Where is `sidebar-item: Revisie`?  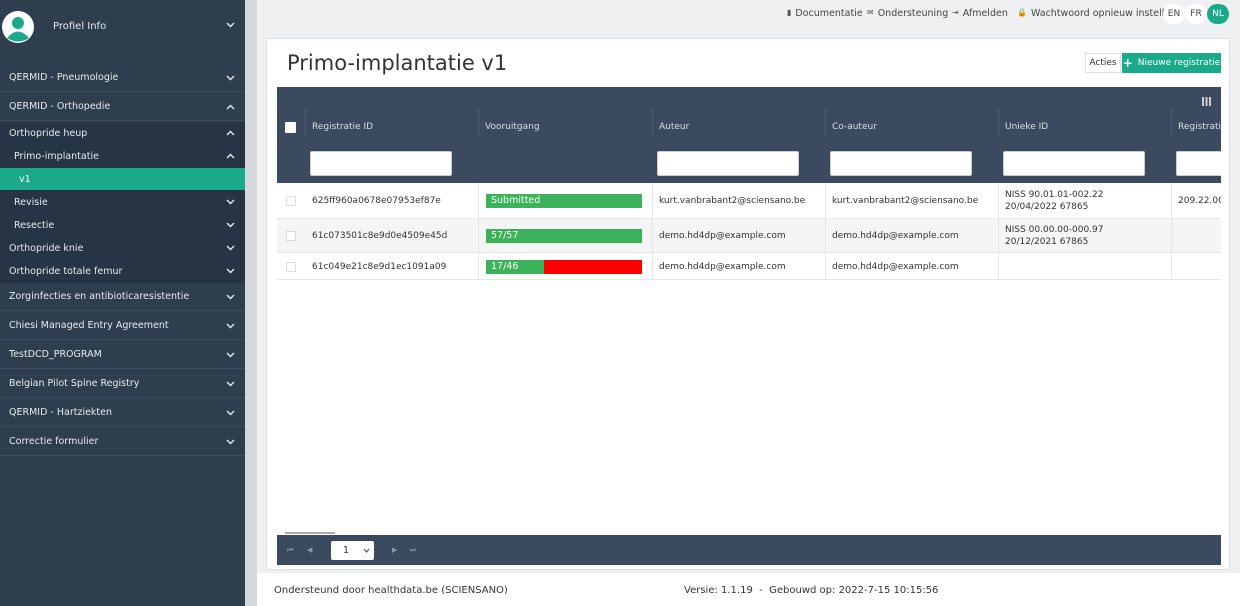 sidebar-item: Revisie is located at coordinates (122, 202).